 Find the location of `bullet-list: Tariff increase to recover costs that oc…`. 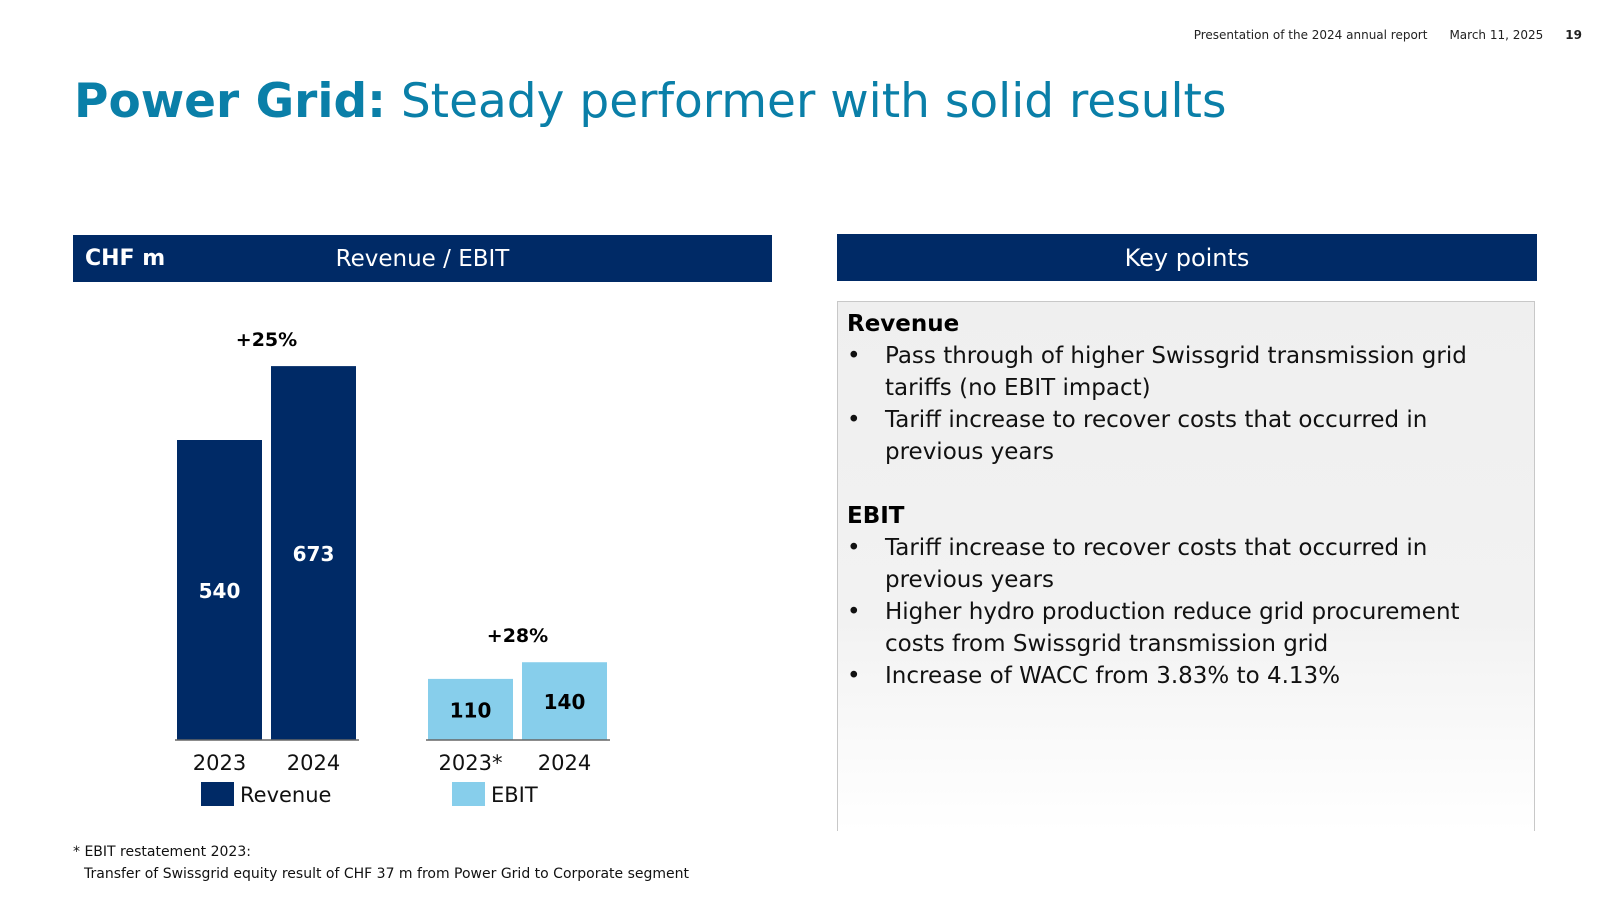

bullet-list: Tariff increase to recover costs that oc… is located at coordinates (1186, 612).